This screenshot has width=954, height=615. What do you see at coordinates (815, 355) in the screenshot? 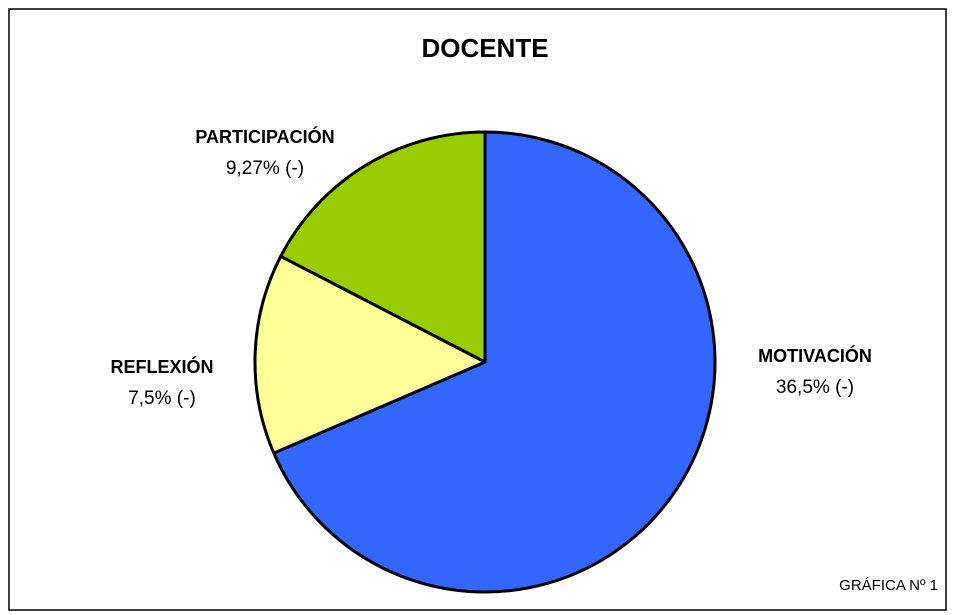
I see `slice-label: MOTIVACIÓN` at bounding box center [815, 355].